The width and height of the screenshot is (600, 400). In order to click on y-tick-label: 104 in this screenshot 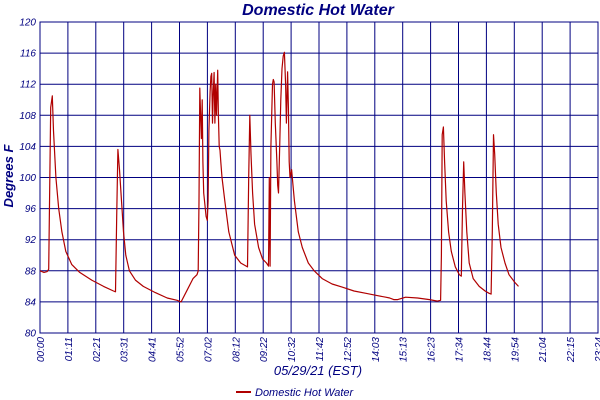, I will do `click(27, 147)`.